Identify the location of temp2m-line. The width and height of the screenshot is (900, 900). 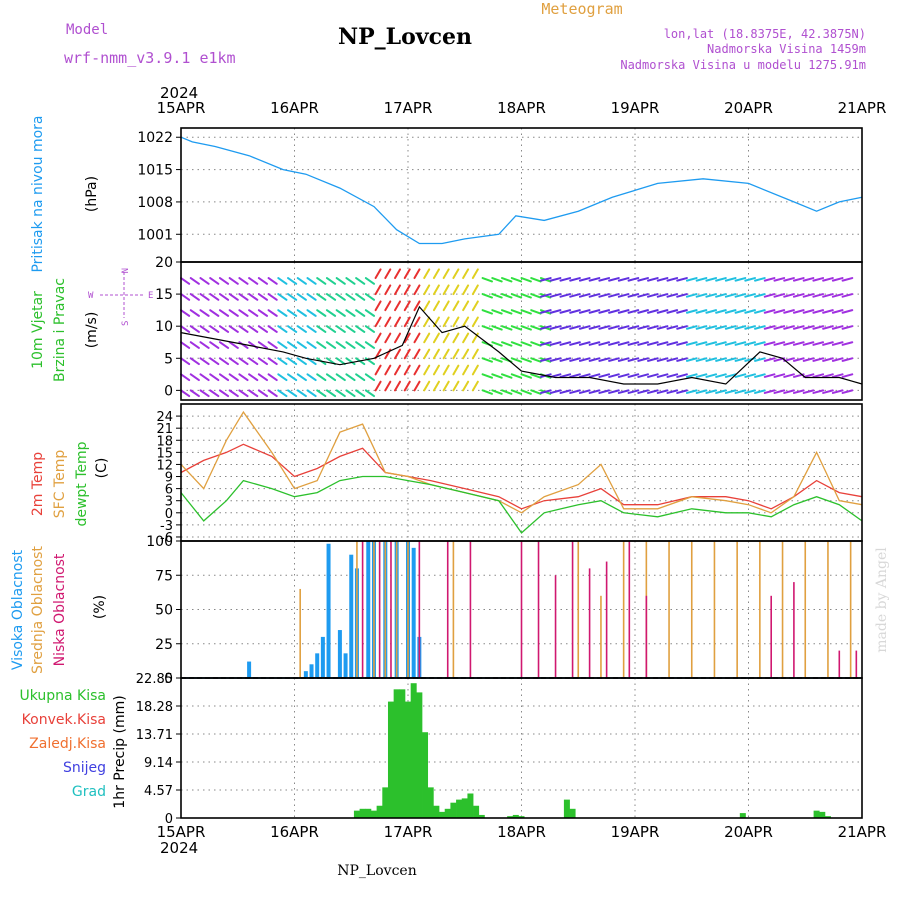
(521, 476).